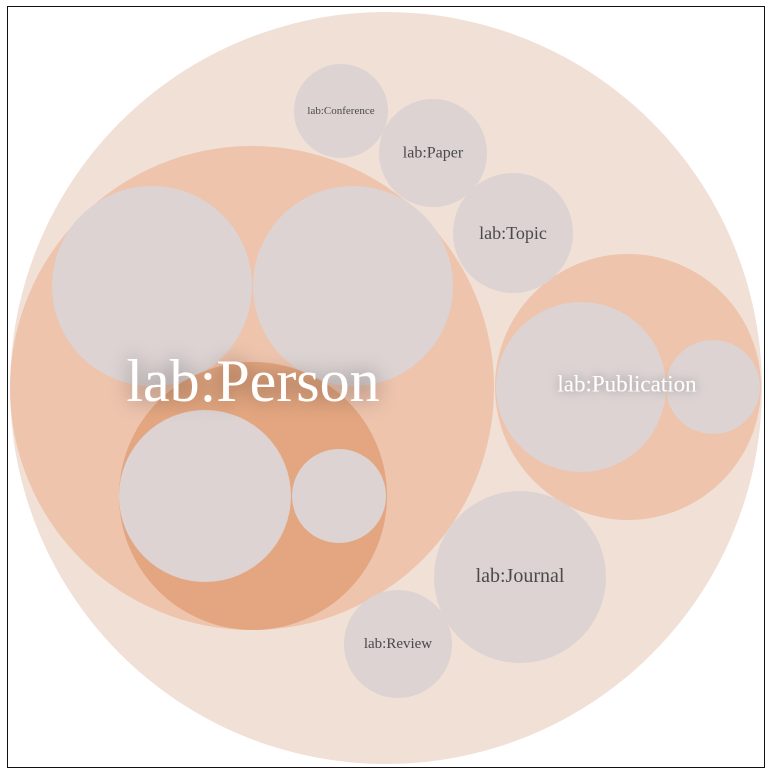 This screenshot has height=774, width=774. I want to click on conference-label: lab:Conference, so click(340, 111).